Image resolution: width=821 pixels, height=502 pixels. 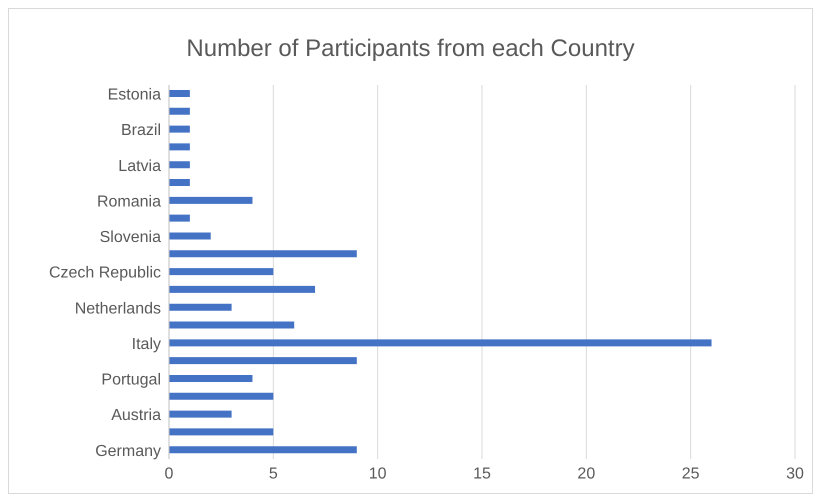 What do you see at coordinates (482, 473) in the screenshot?
I see `x-tick-label: 15` at bounding box center [482, 473].